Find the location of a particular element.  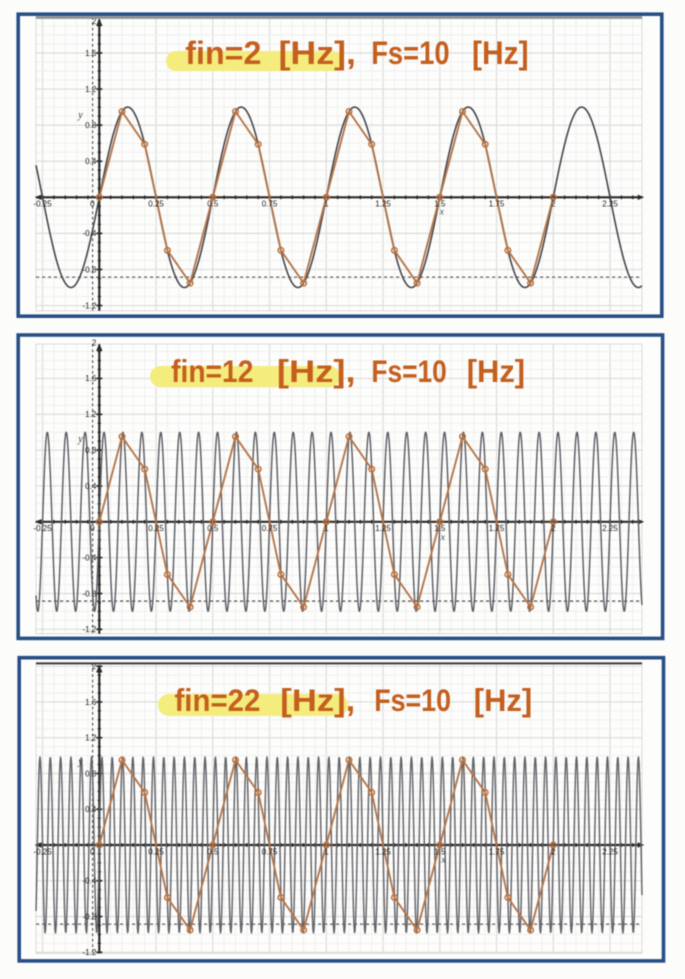

svg-text: fin=2 is located at coordinates (223, 53).